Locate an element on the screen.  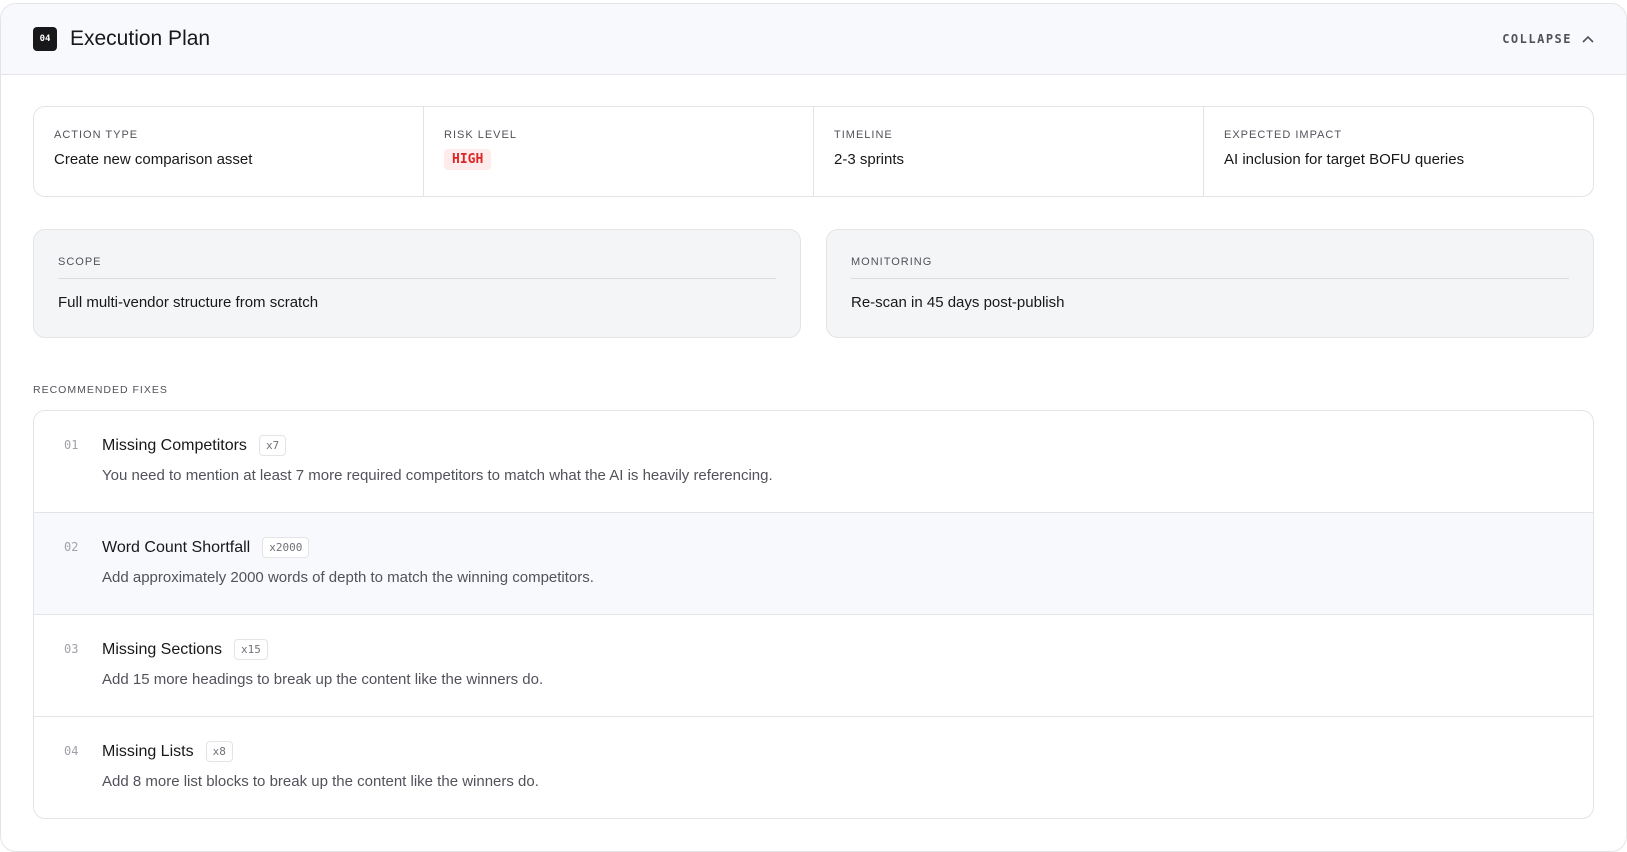
fix-title: Word Count Shortfall is located at coordinates (176, 547).